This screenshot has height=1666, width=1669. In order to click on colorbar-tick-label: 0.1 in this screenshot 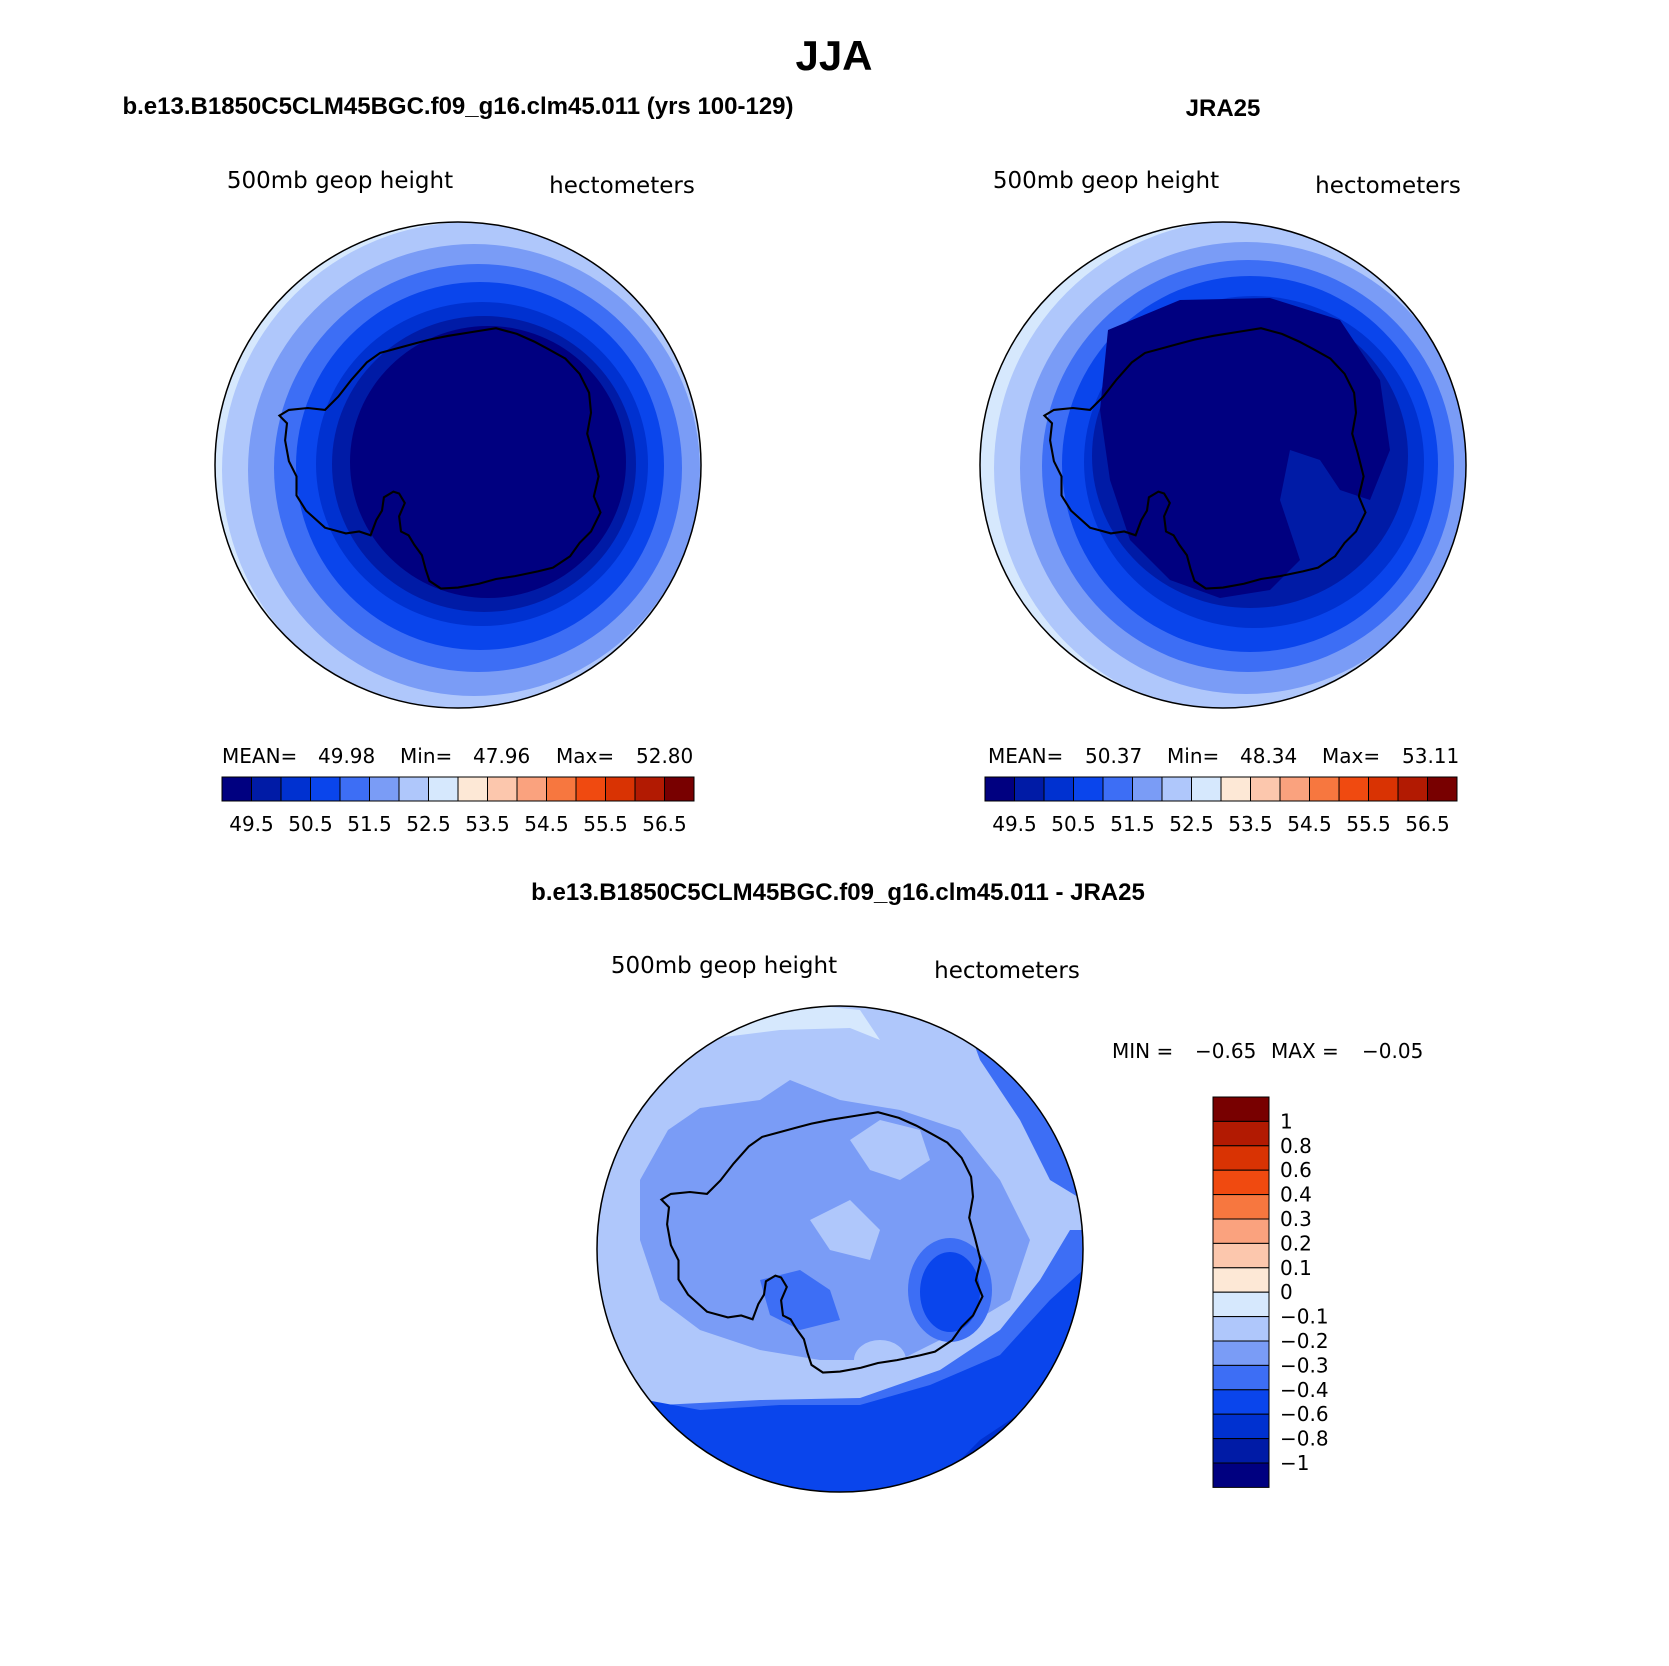, I will do `click(1296, 1268)`.